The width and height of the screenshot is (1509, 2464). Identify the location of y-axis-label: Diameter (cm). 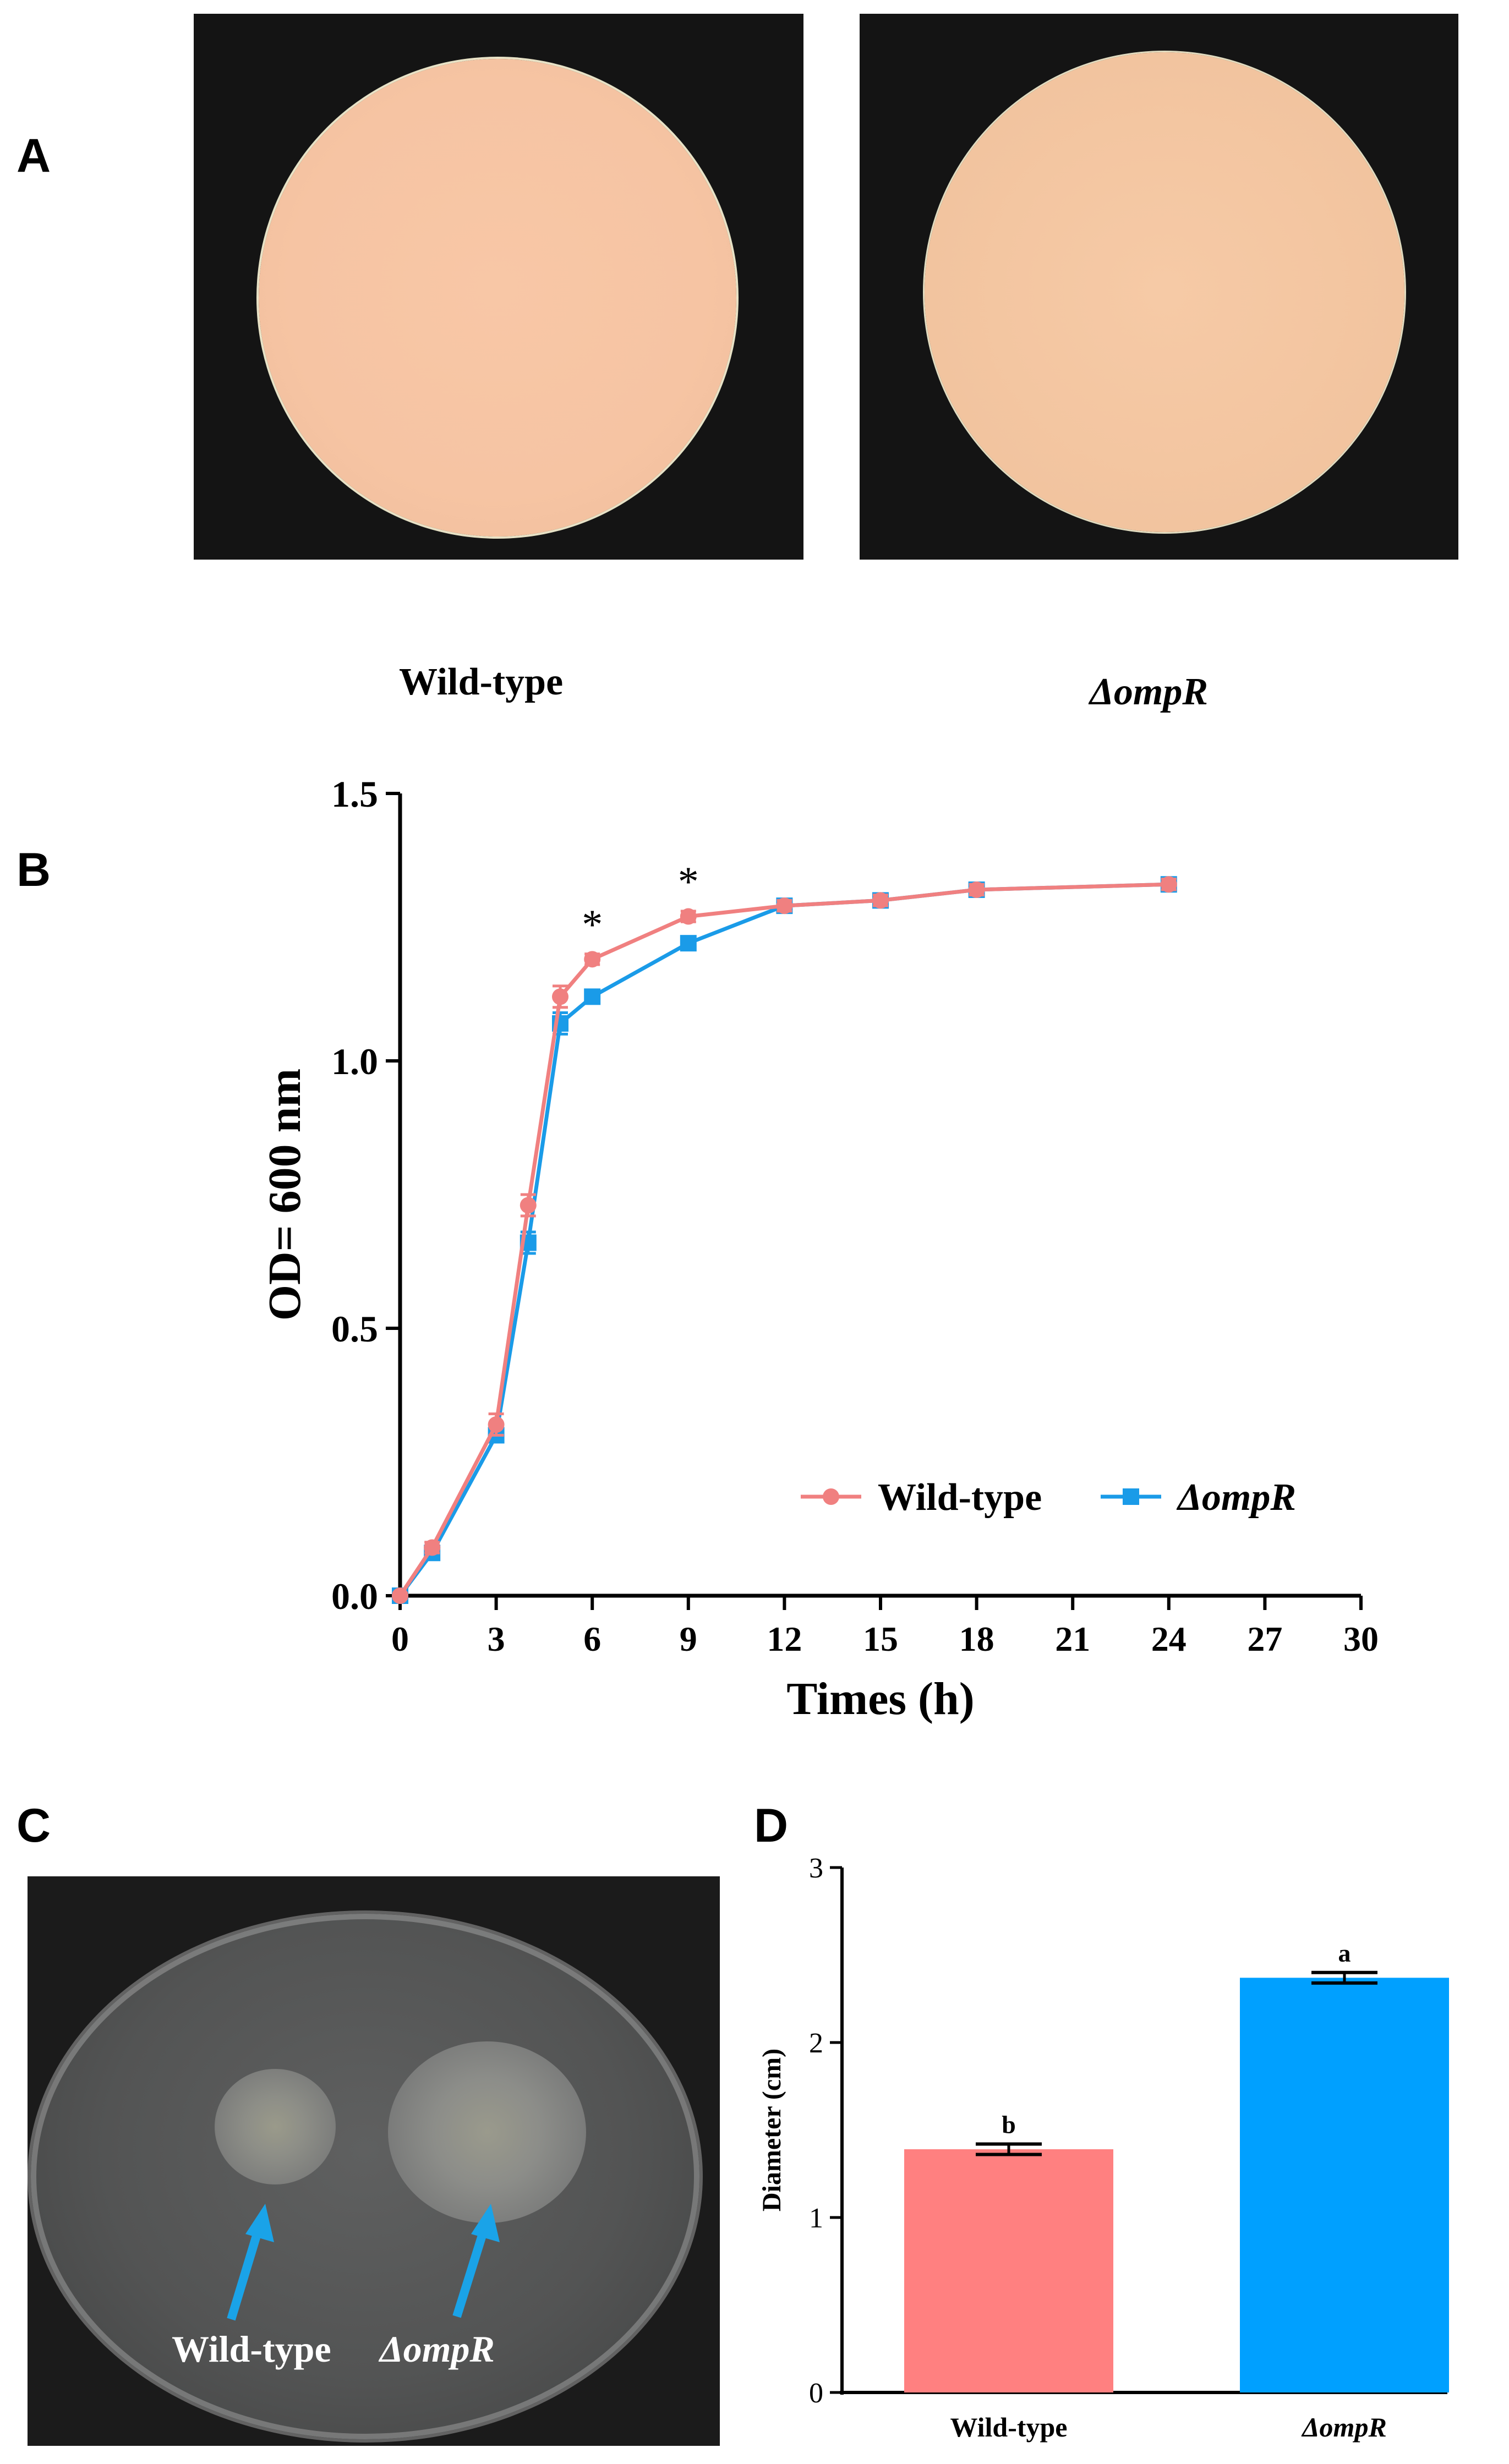
(771, 2130).